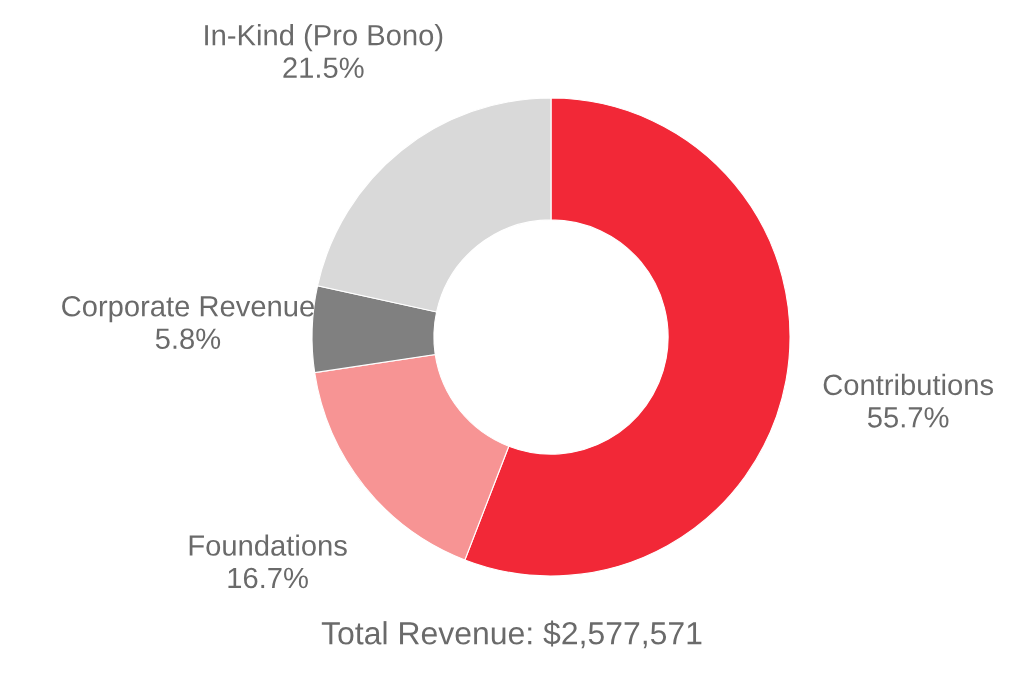  Describe the element at coordinates (324, 38) in the screenshot. I see `slice-label: In-Kind (Pro Bono)` at that location.